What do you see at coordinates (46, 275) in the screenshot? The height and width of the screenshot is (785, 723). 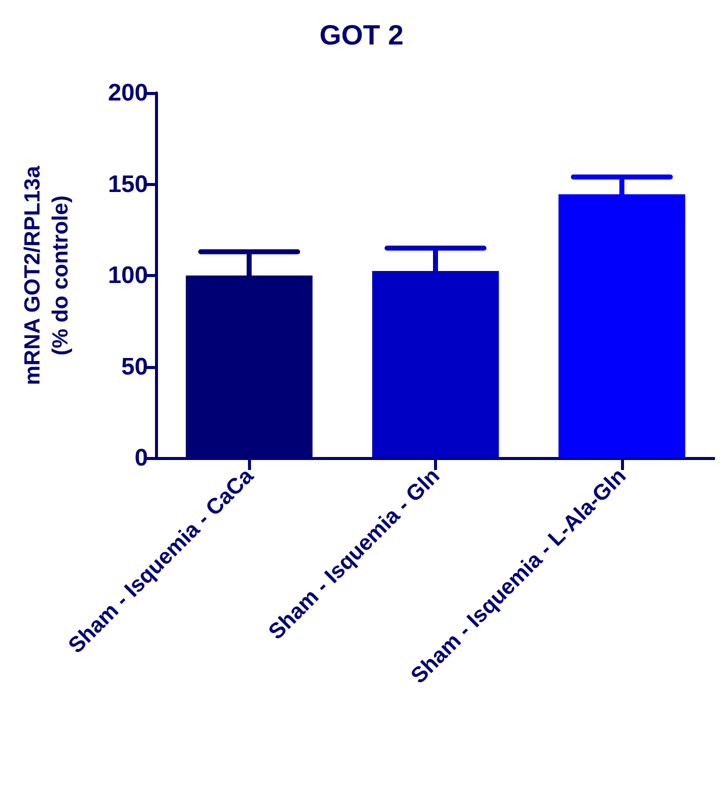 I see `y-axis-title: mRNA GOT2/RPL13a (% do controle)` at bounding box center [46, 275].